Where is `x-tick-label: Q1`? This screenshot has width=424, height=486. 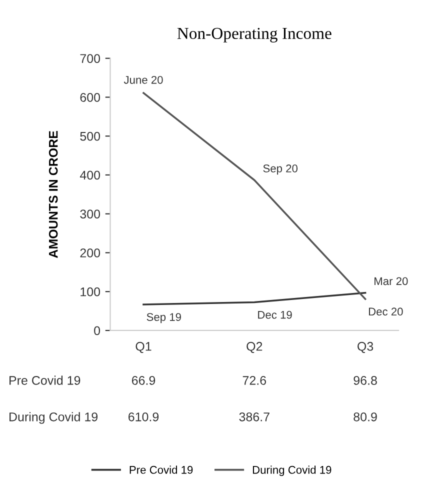
x-tick-label: Q1 is located at coordinates (144, 348).